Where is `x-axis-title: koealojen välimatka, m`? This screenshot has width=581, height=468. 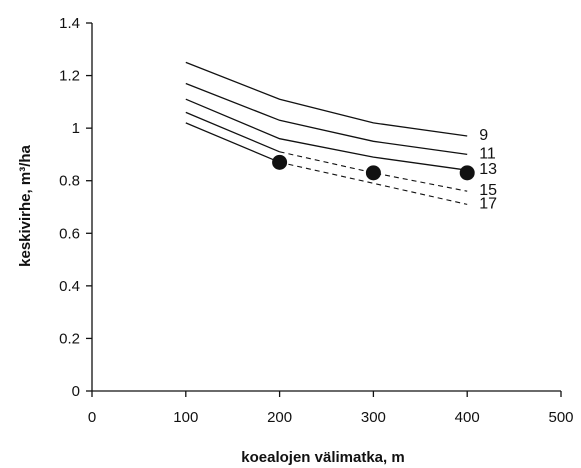
x-axis-title: koealojen välimatka, m is located at coordinates (322, 457).